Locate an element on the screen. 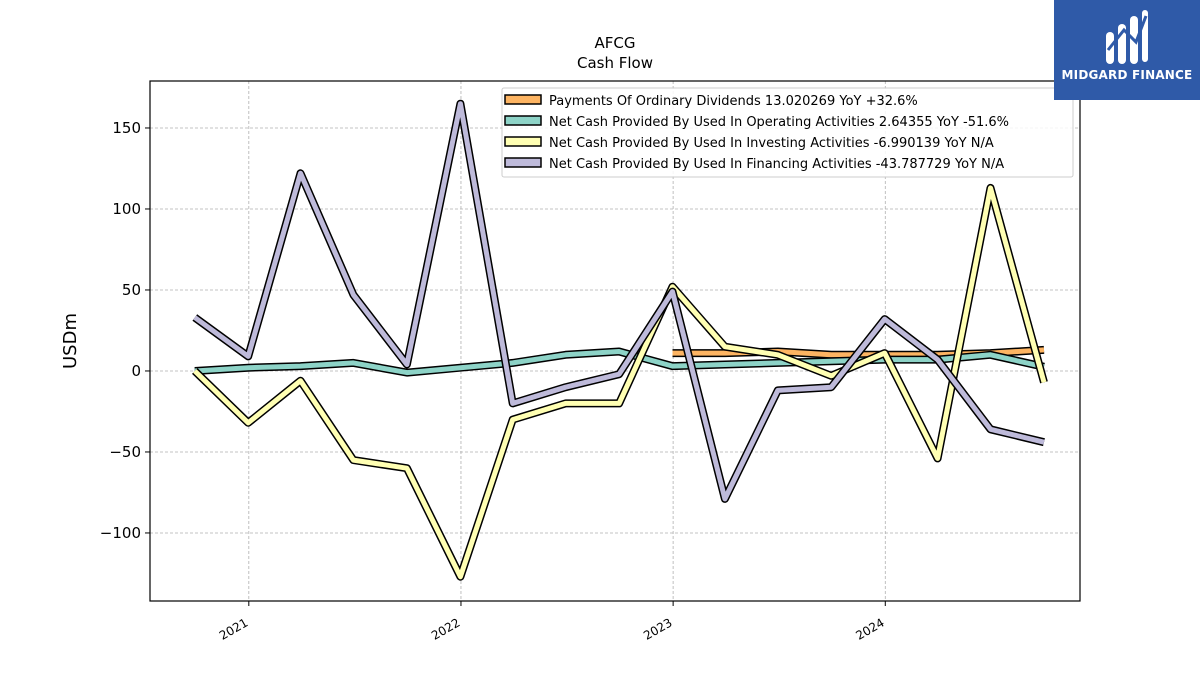 Image resolution: width=1200 pixels, height=675 pixels. legend-box is located at coordinates (787, 132).